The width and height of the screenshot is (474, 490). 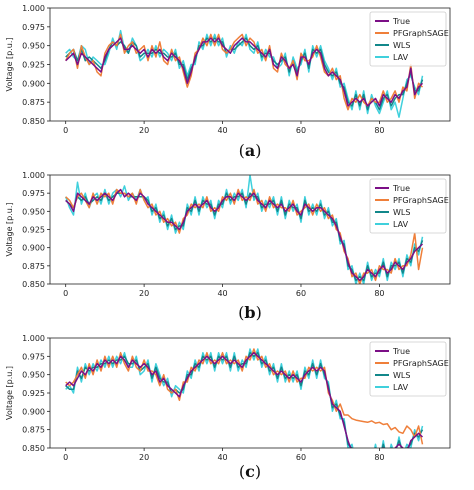 What do you see at coordinates (250, 471) in the screenshot?
I see `panel-caption: (c)` at bounding box center [250, 471].